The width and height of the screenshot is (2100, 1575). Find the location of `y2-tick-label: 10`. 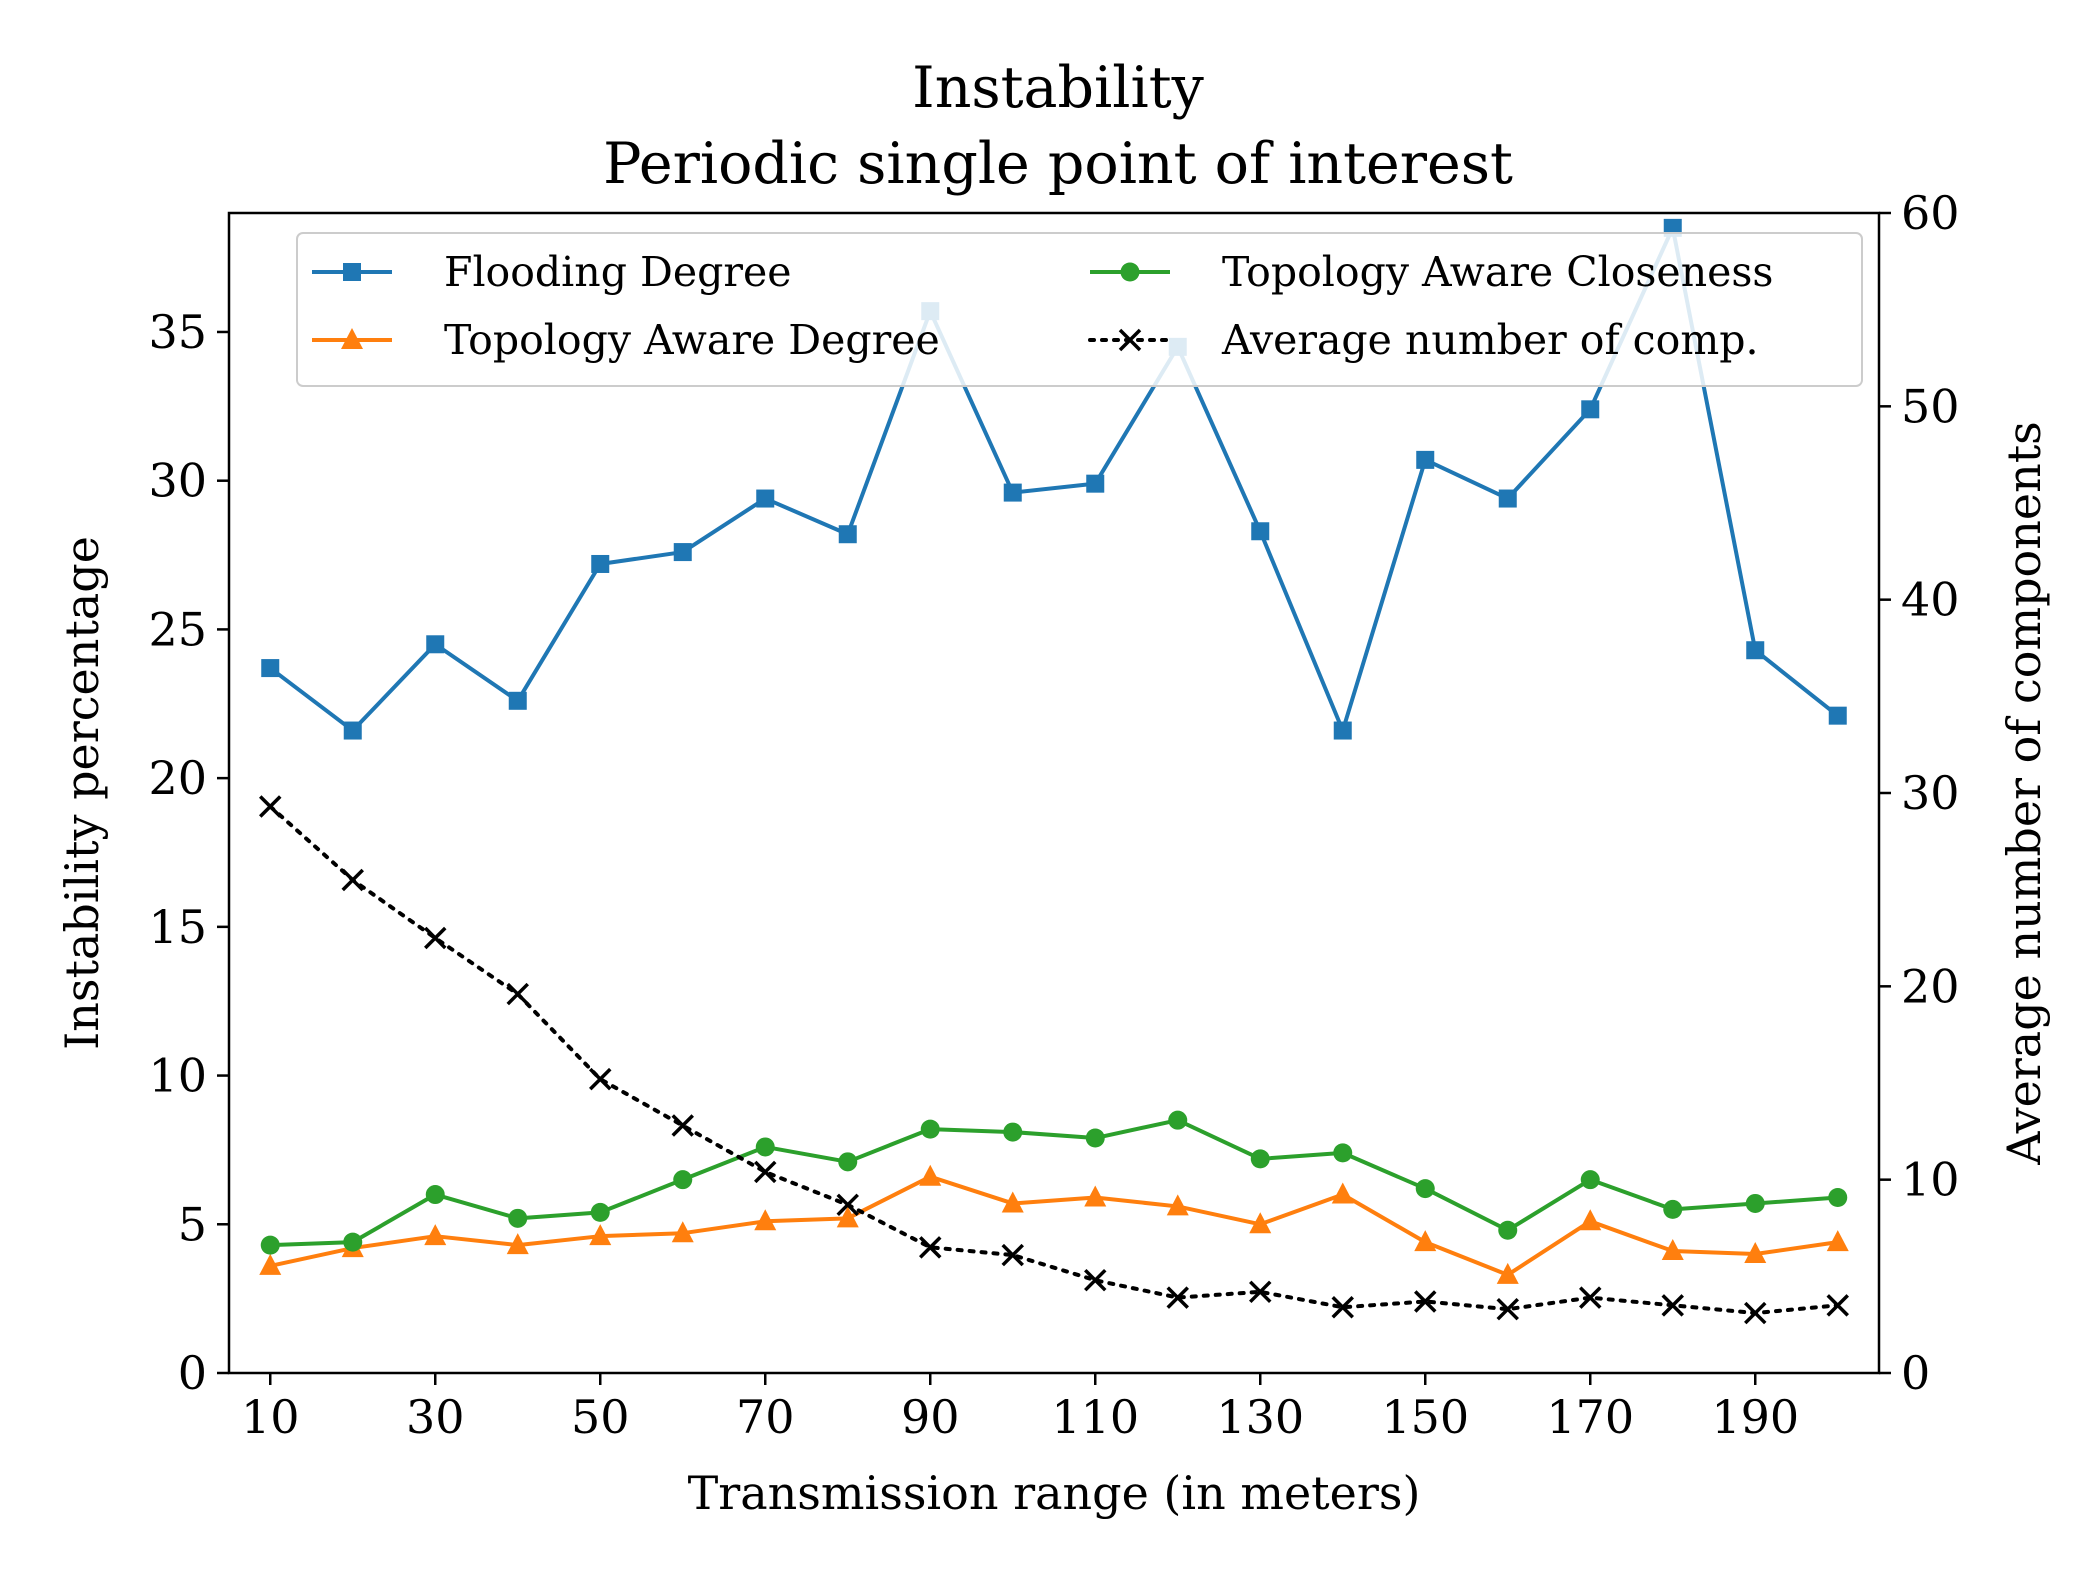

y2-tick-label: 10 is located at coordinates (1930, 1180).